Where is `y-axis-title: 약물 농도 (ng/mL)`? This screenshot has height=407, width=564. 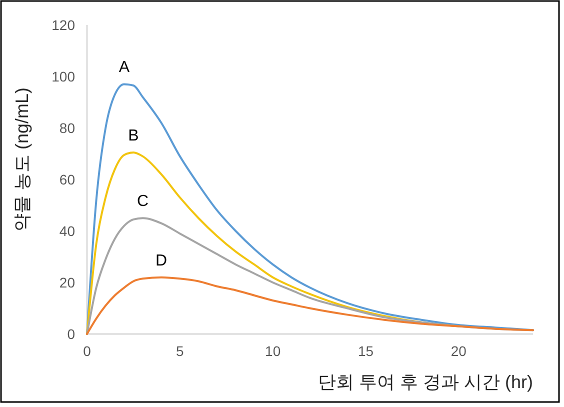 y-axis-title: 약물 농도 (ng/mL) is located at coordinates (22, 159).